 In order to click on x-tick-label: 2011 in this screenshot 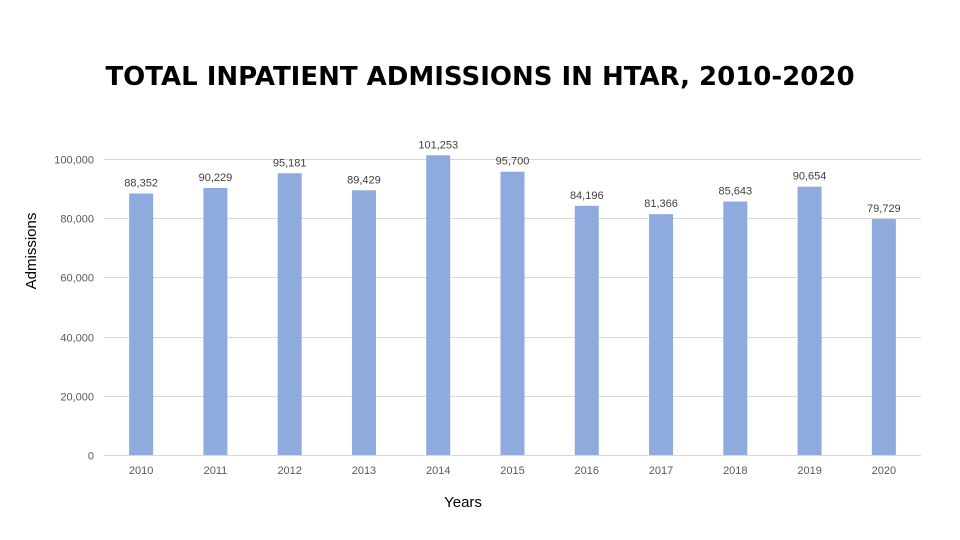, I will do `click(216, 471)`.